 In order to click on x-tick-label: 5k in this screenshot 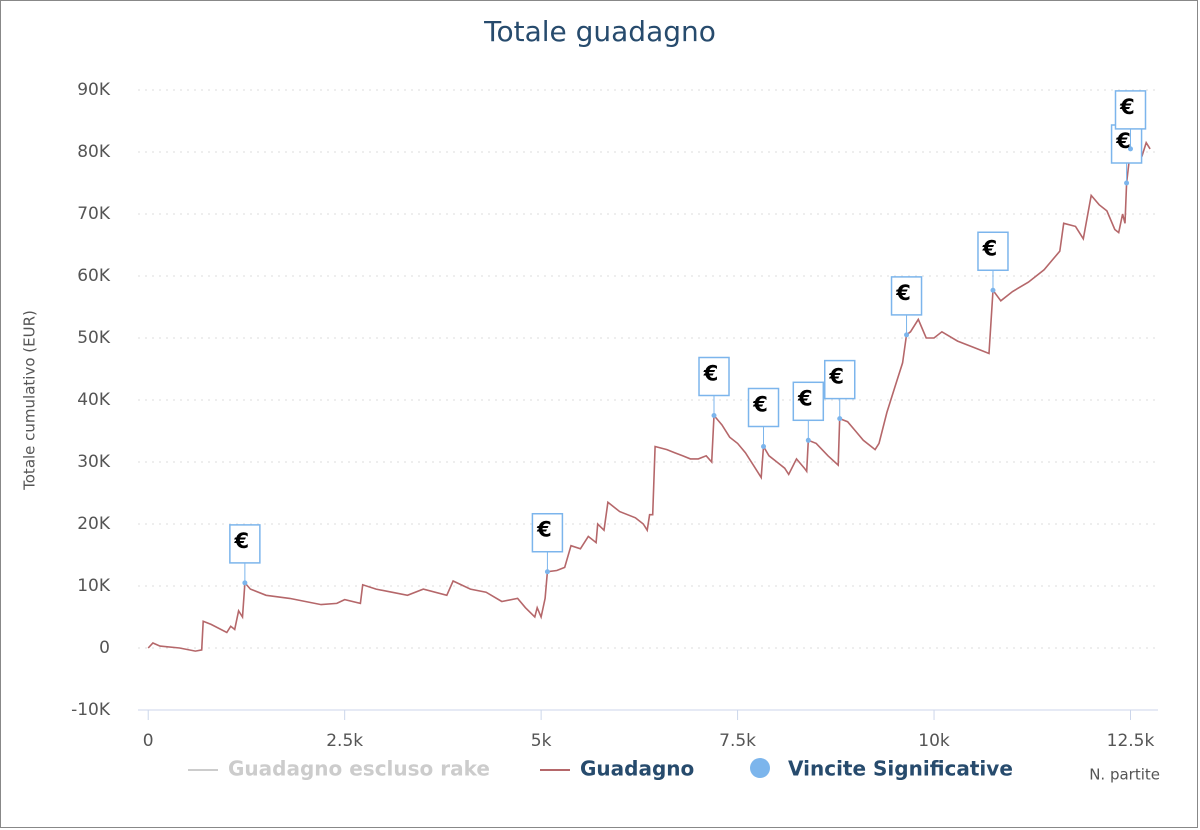, I will do `click(541, 741)`.